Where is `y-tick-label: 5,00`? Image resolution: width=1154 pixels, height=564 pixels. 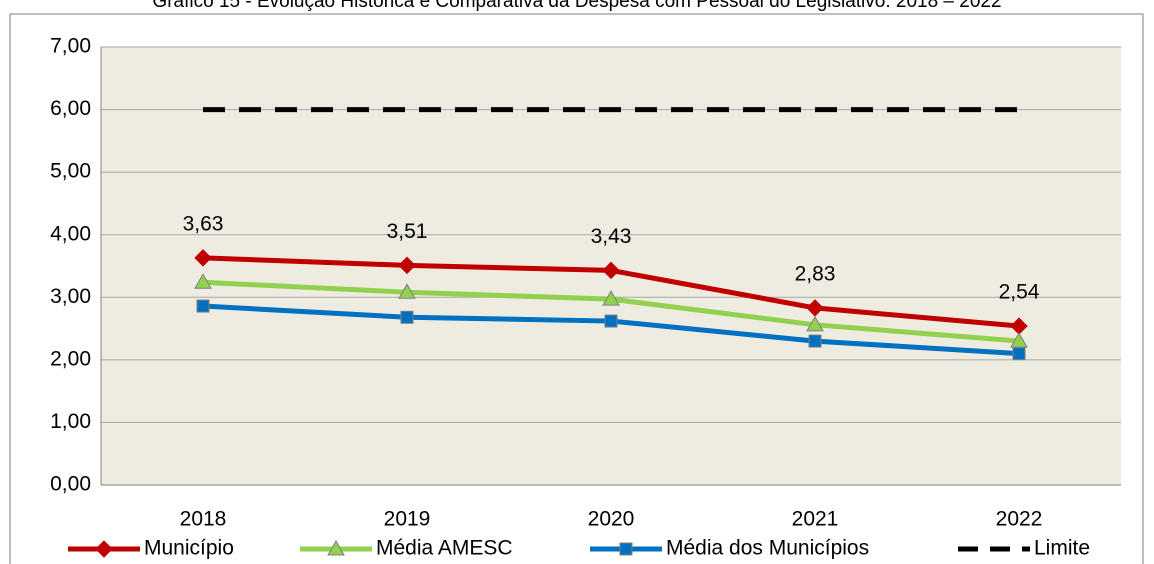 y-tick-label: 5,00 is located at coordinates (70, 171).